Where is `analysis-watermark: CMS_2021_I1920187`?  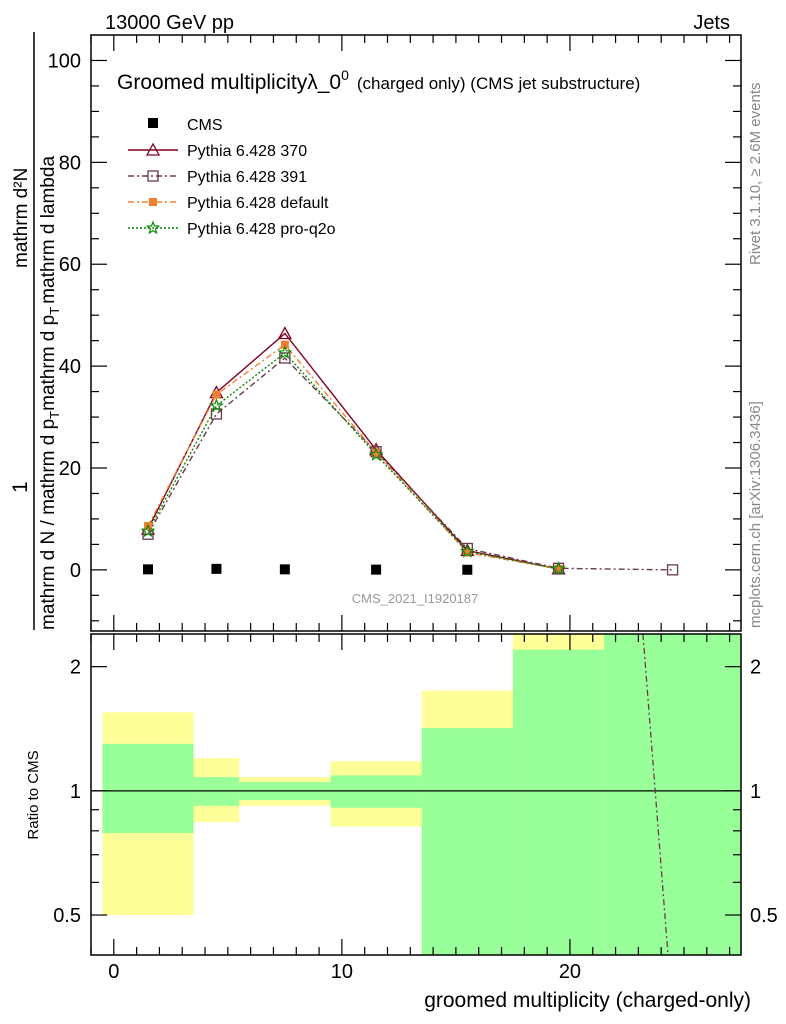 analysis-watermark: CMS_2021_I1920187 is located at coordinates (415, 598).